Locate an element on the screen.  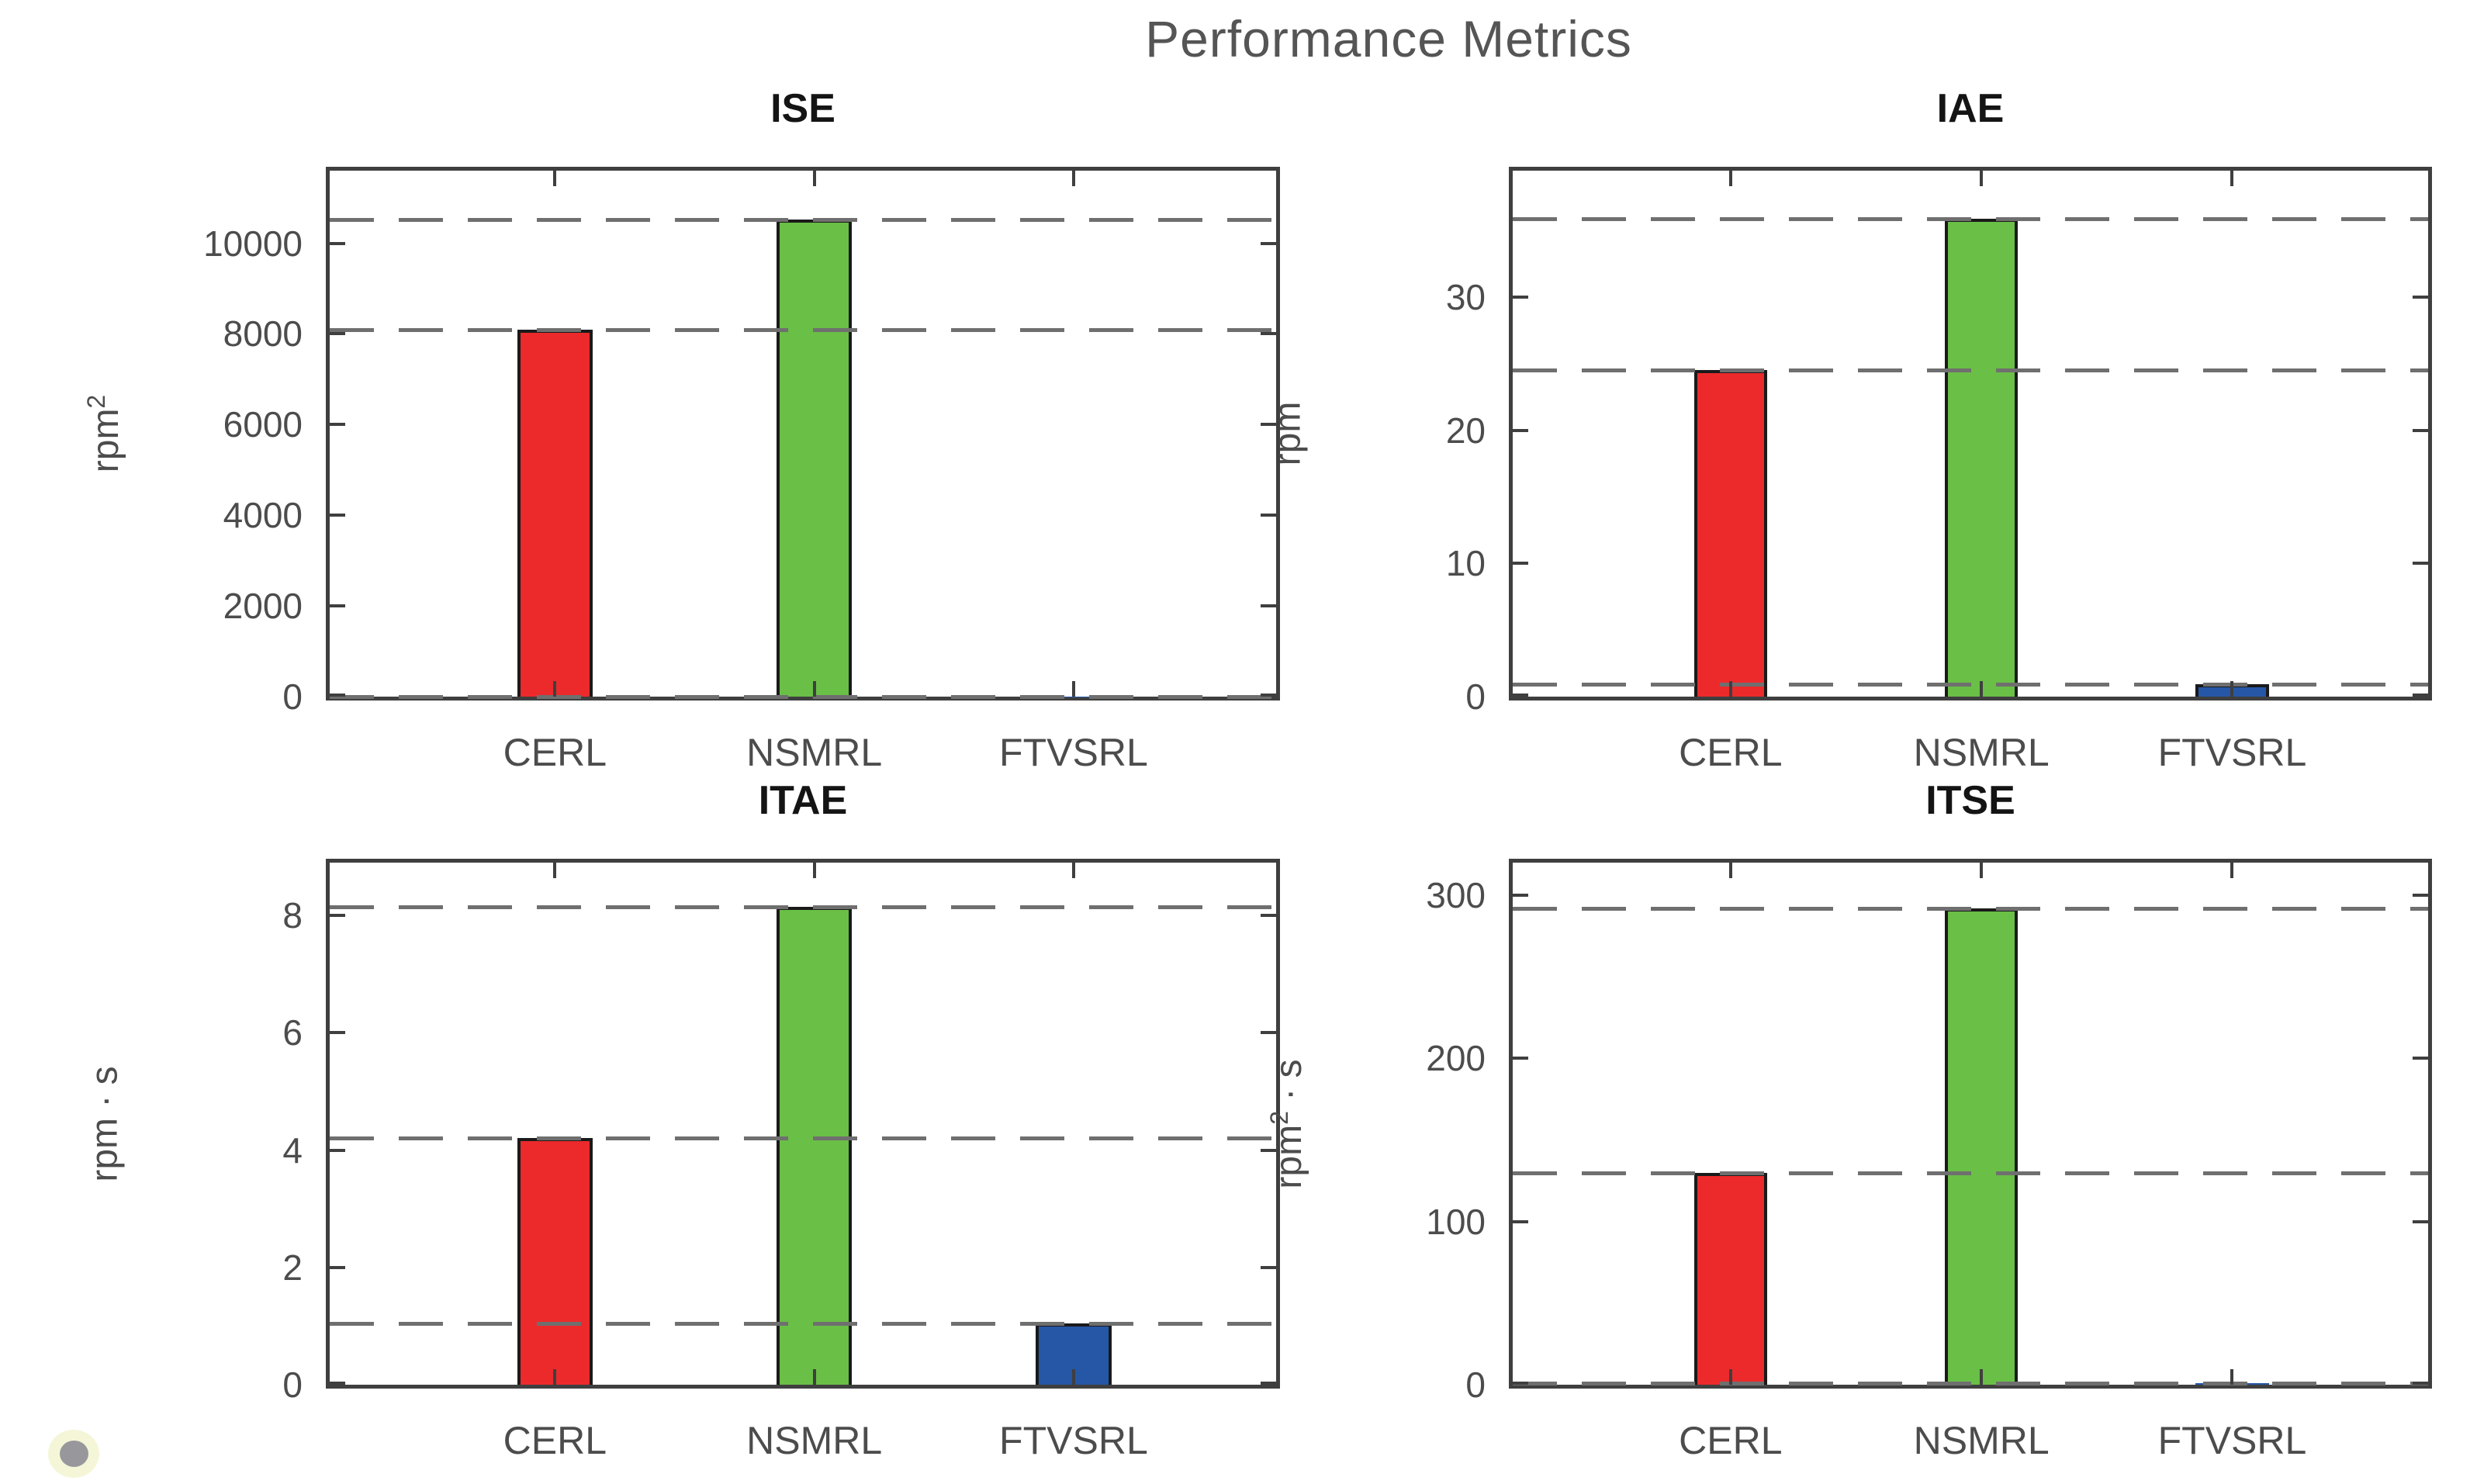
y-tick-label: 300 is located at coordinates (1456, 895).